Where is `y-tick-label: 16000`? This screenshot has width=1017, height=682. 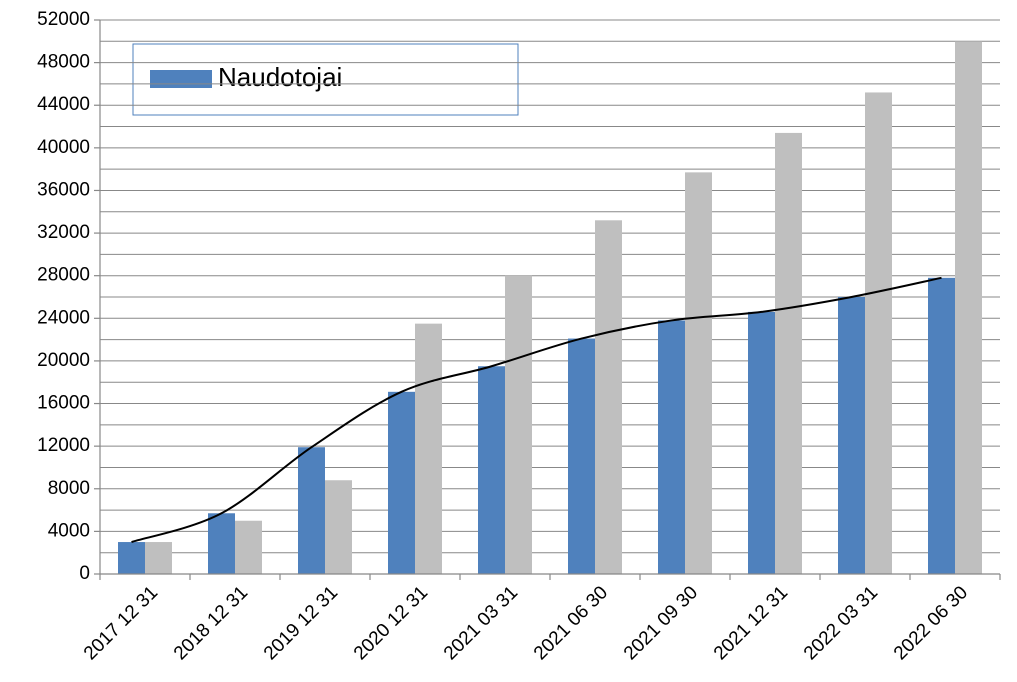
y-tick-label: 16000 is located at coordinates (63, 403).